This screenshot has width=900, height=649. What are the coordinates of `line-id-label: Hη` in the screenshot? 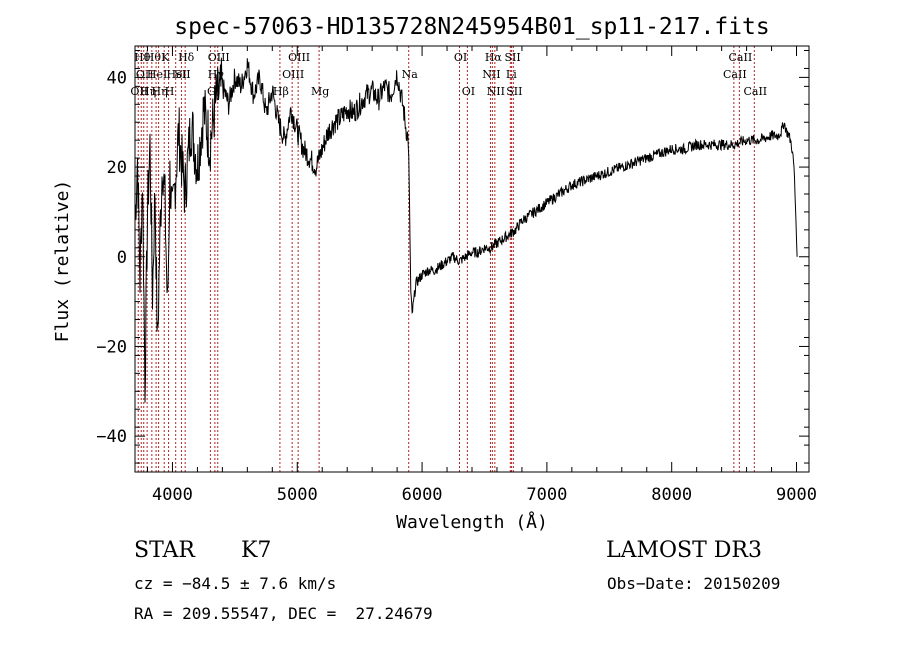 It's located at (159, 91).